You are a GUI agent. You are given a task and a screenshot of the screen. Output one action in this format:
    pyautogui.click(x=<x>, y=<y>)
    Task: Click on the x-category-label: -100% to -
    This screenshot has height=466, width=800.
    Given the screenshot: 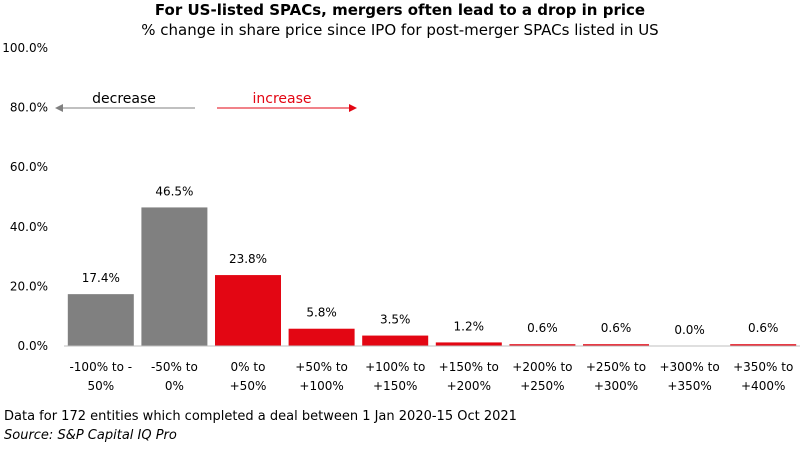 What is the action you would take?
    pyautogui.click(x=100, y=367)
    